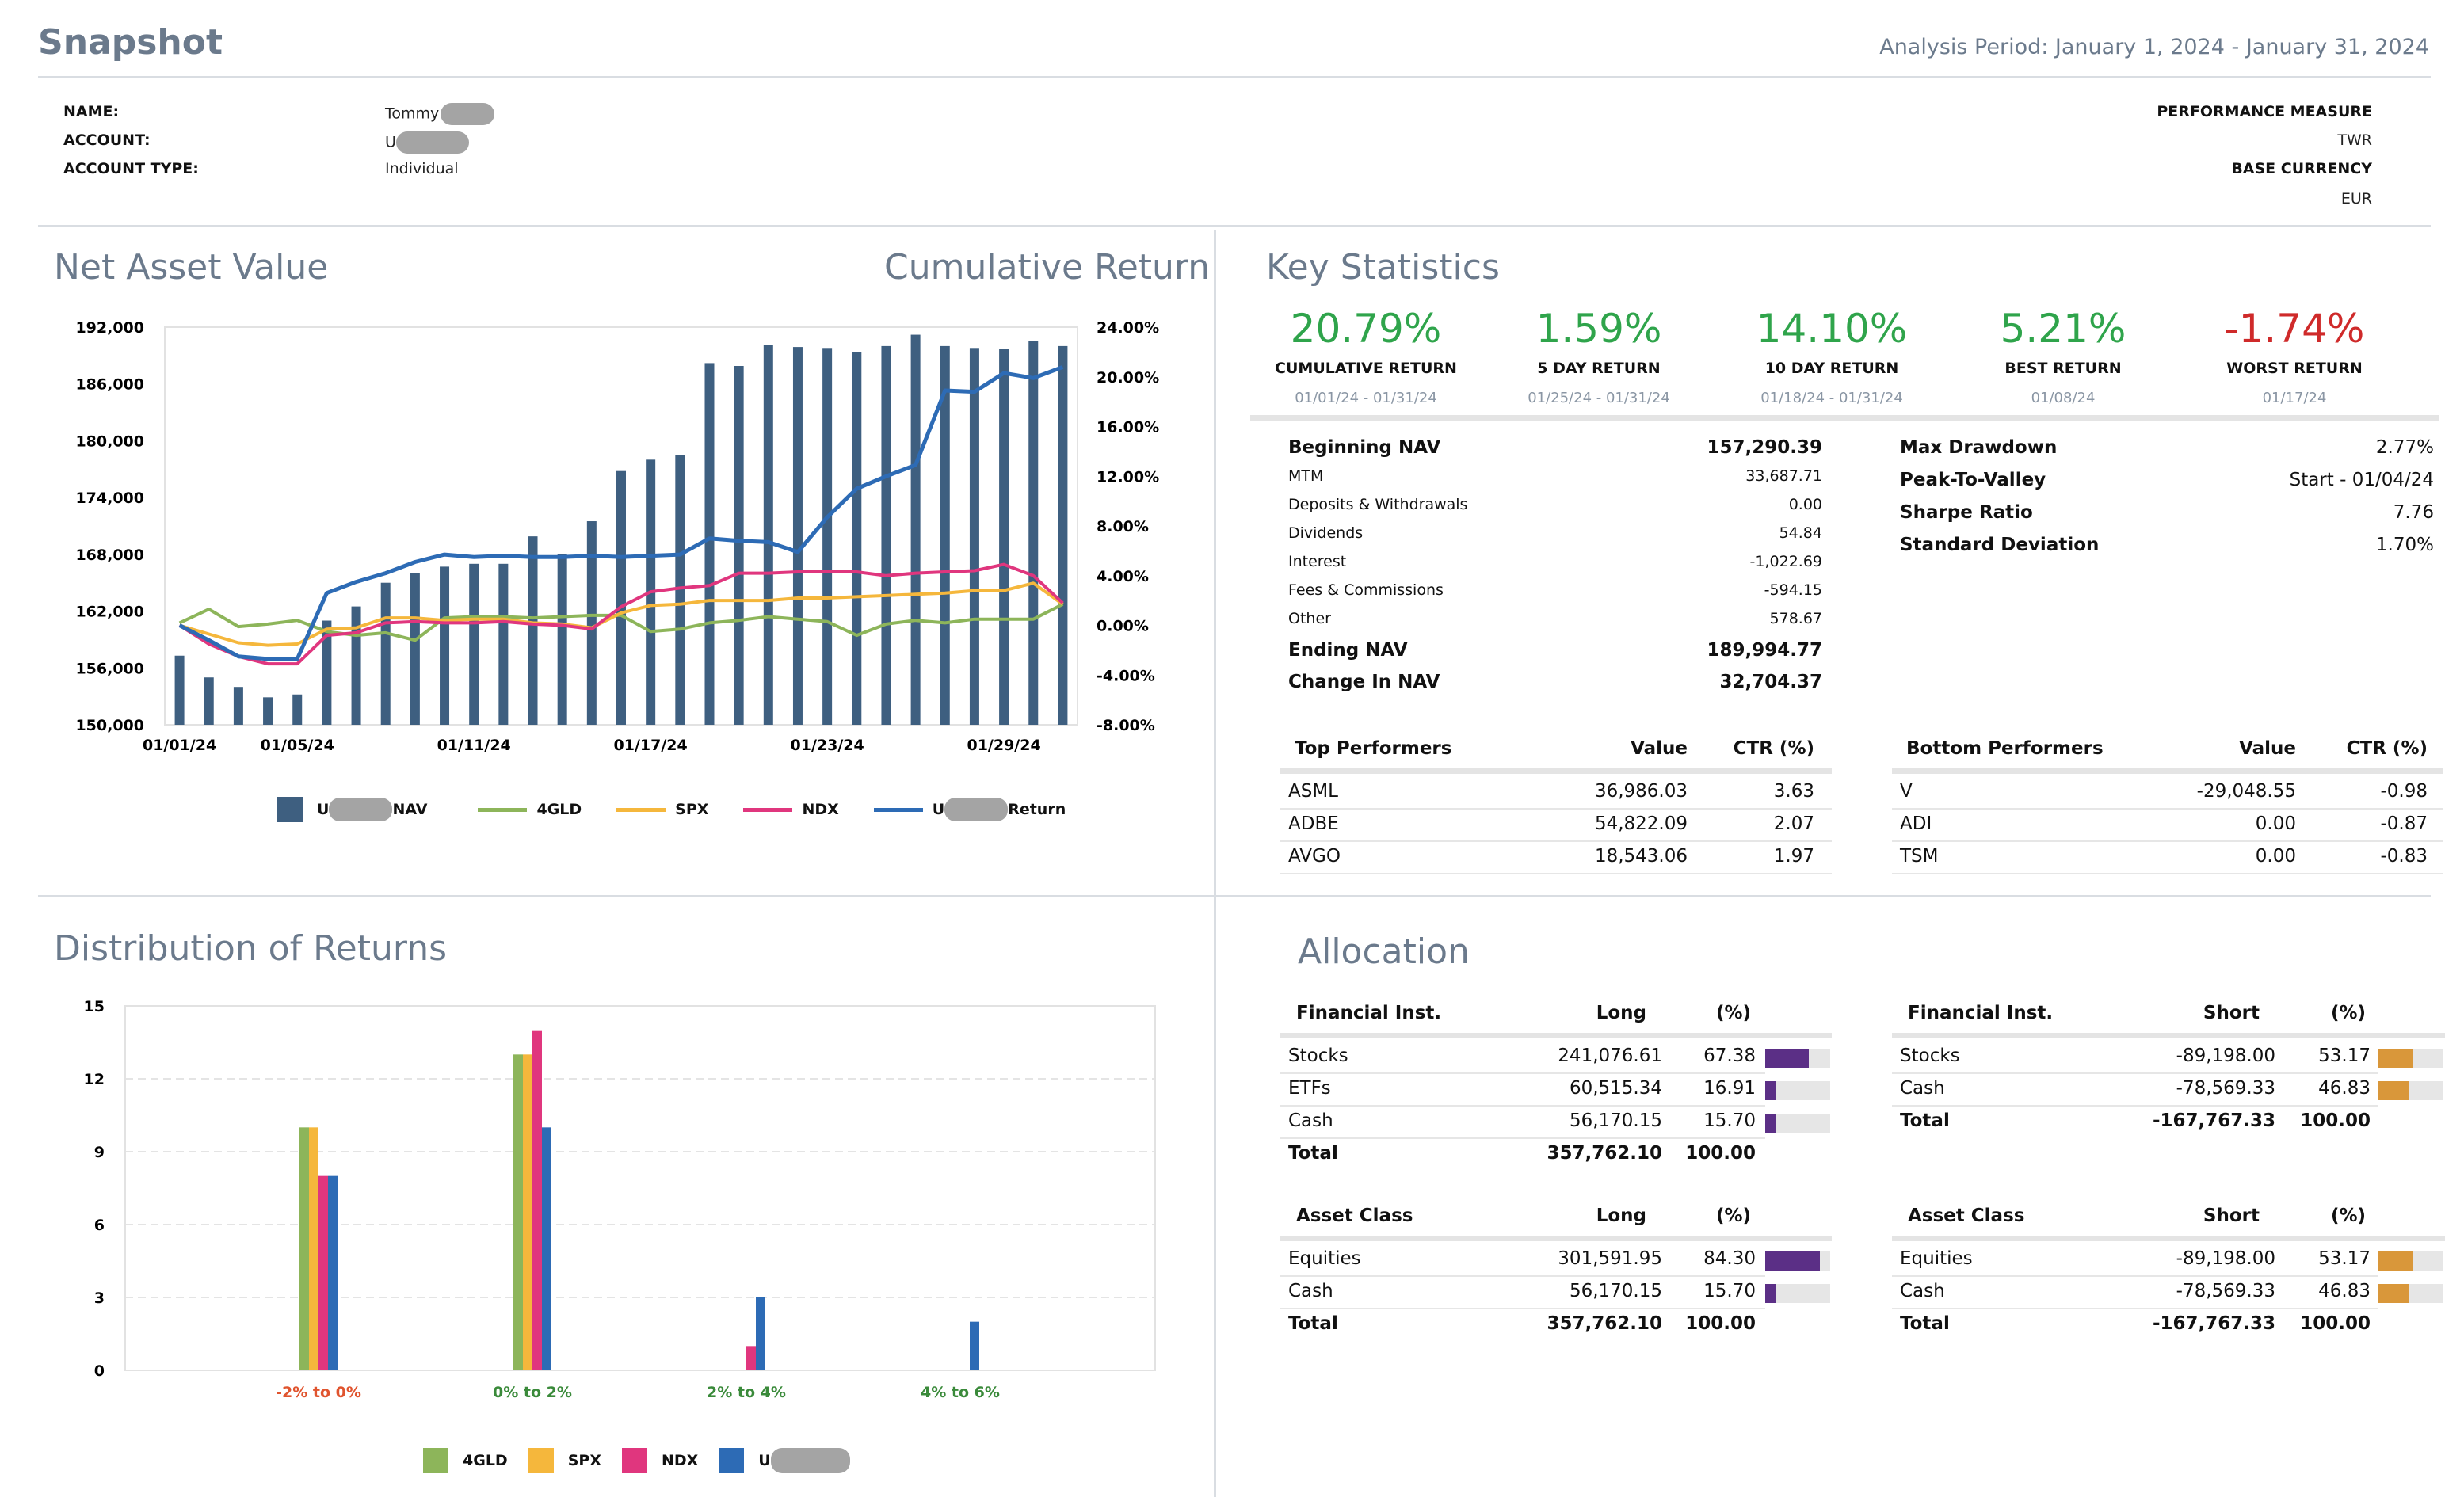 Image resolution: width=2464 pixels, height=1501 pixels. Describe the element at coordinates (2063, 398) in the screenshot. I see `stat-date-range: 01/08/24` at that location.